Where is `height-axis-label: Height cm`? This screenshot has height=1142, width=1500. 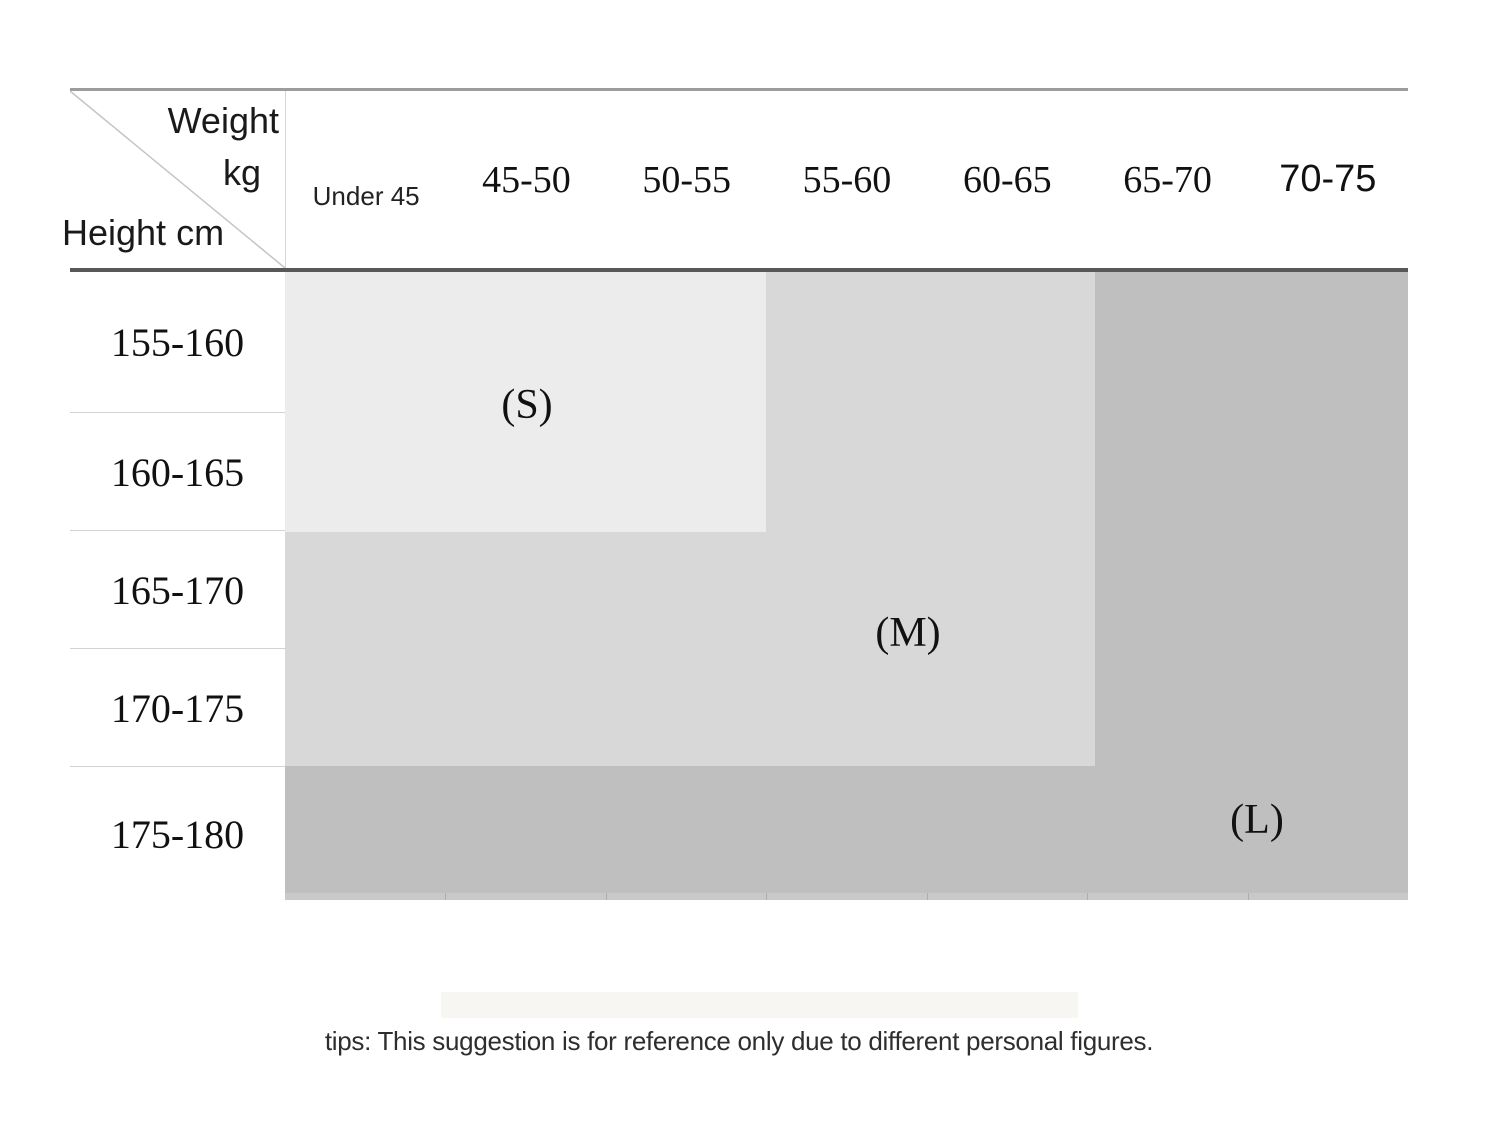 height-axis-label: Height cm is located at coordinates (143, 232).